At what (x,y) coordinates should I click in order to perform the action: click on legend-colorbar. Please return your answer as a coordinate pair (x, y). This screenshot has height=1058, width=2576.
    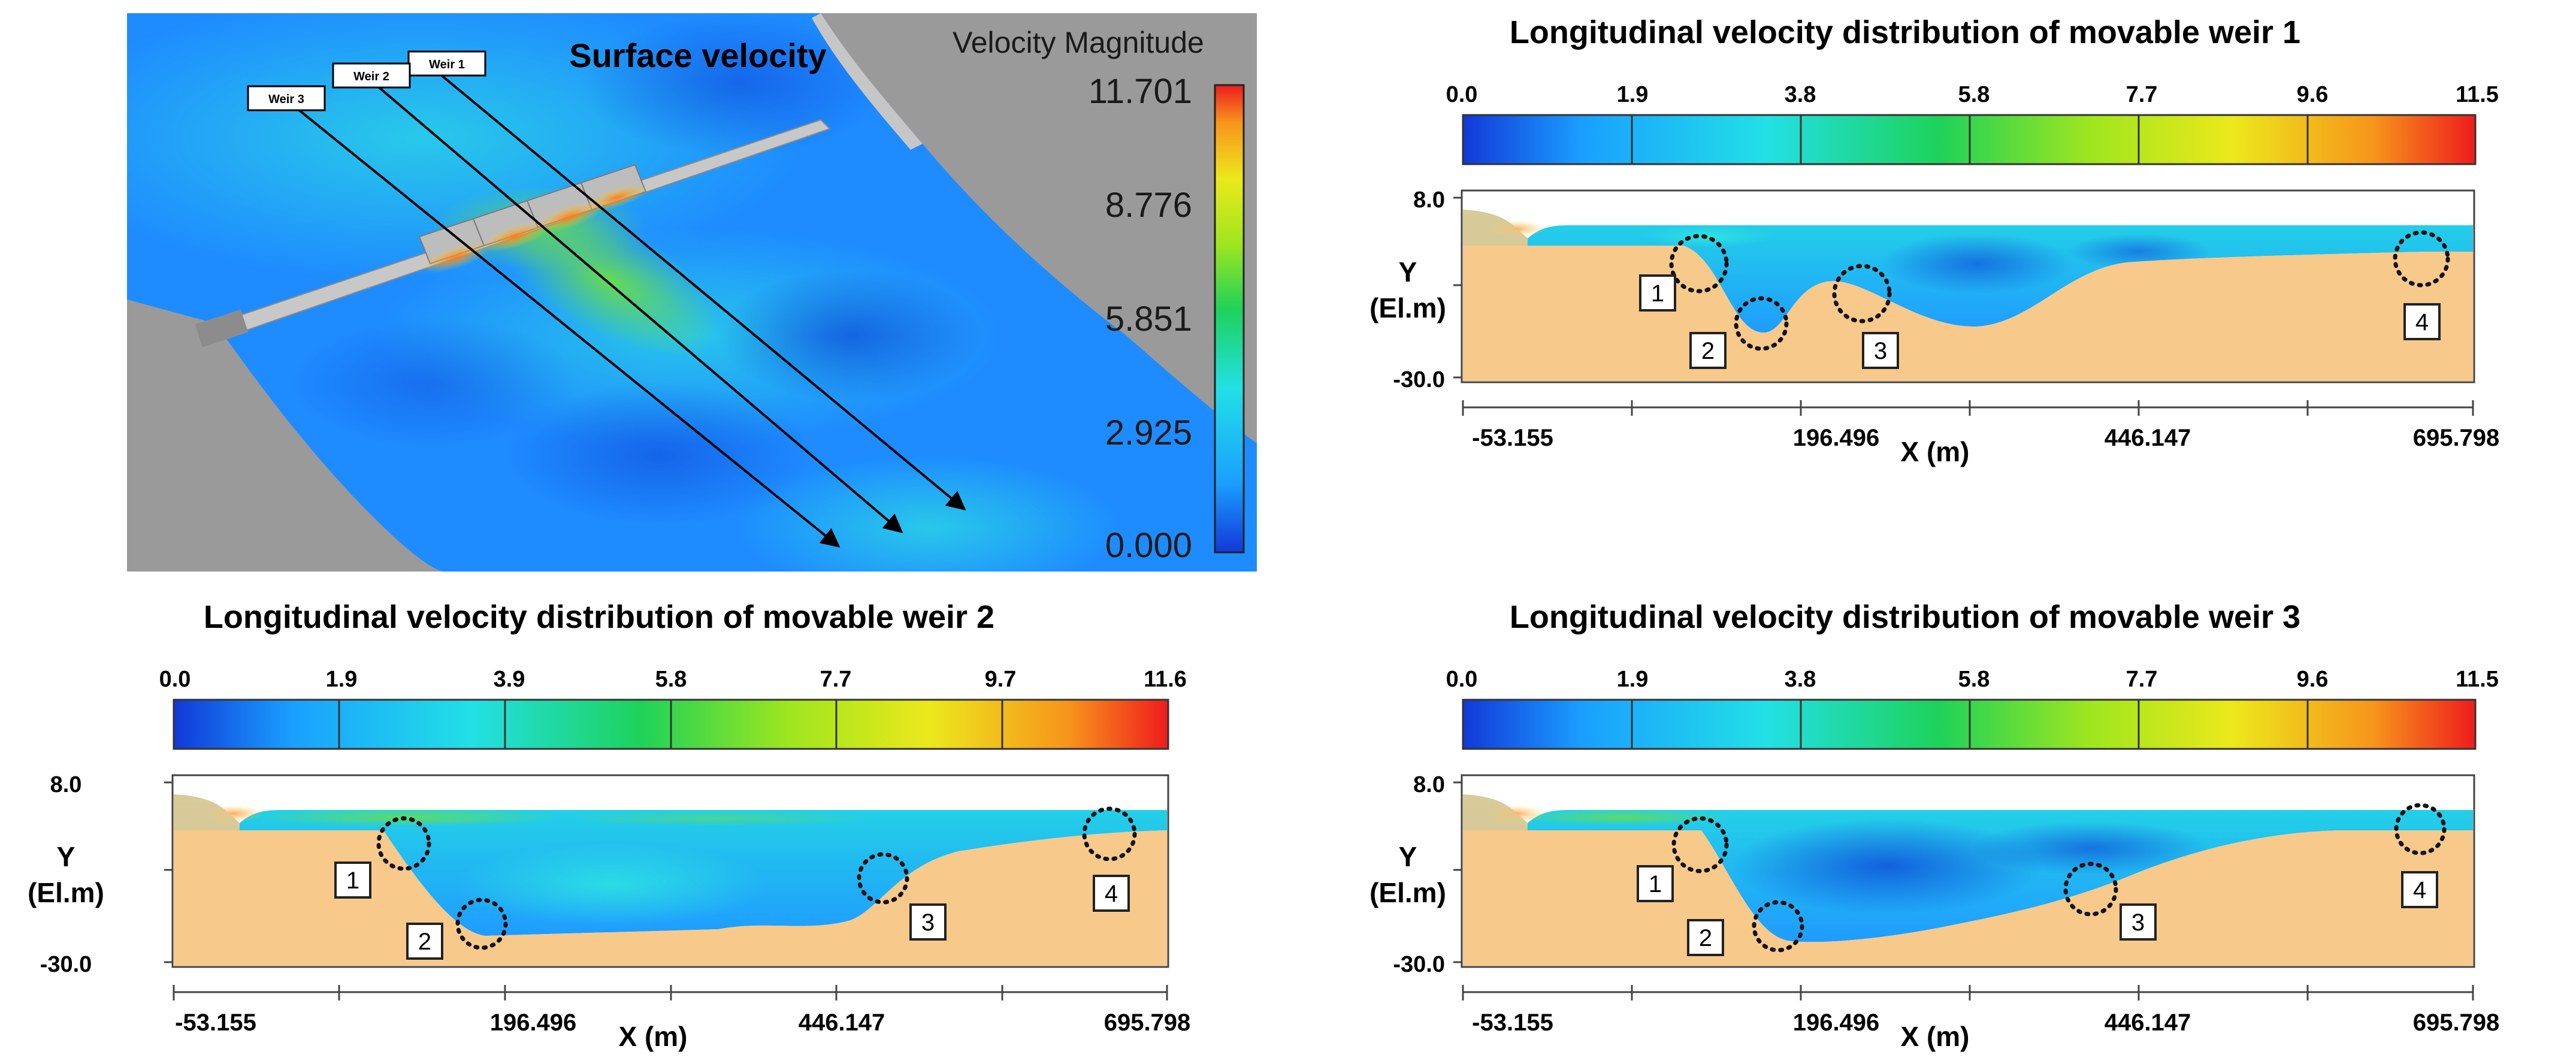
    Looking at the image, I should click on (1229, 319).